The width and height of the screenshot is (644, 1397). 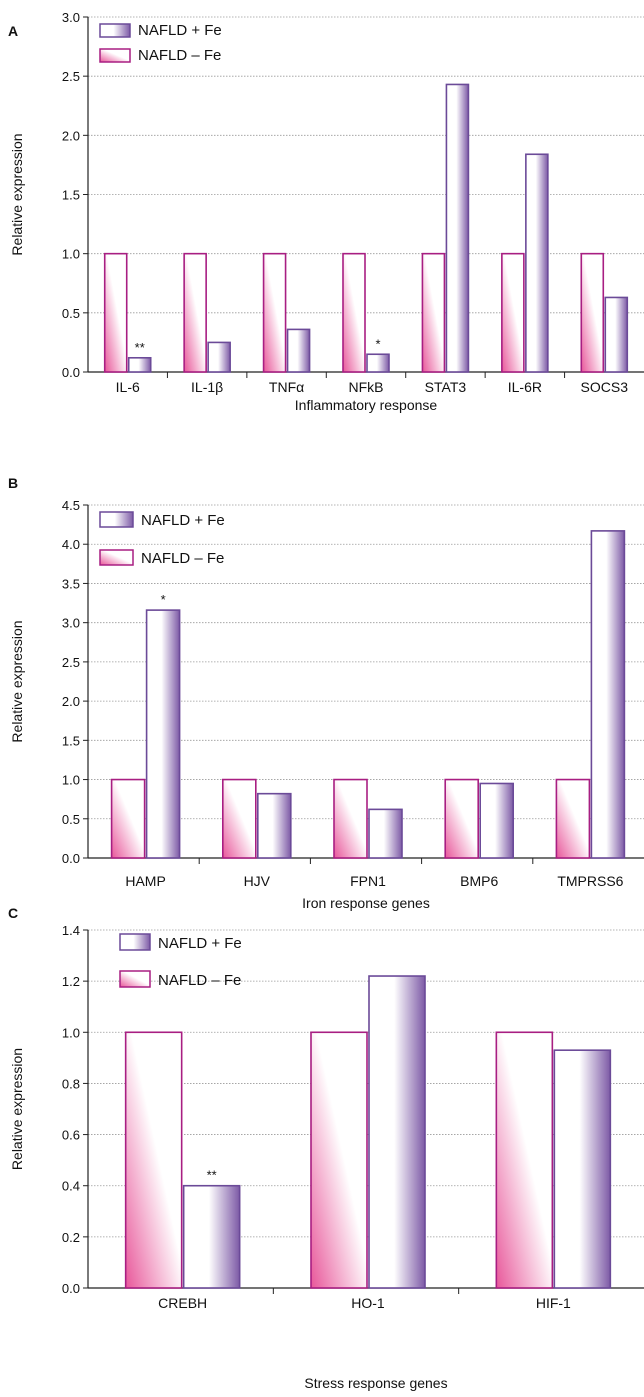 I want to click on y-tick-label: 0.8, so click(x=71, y=1083).